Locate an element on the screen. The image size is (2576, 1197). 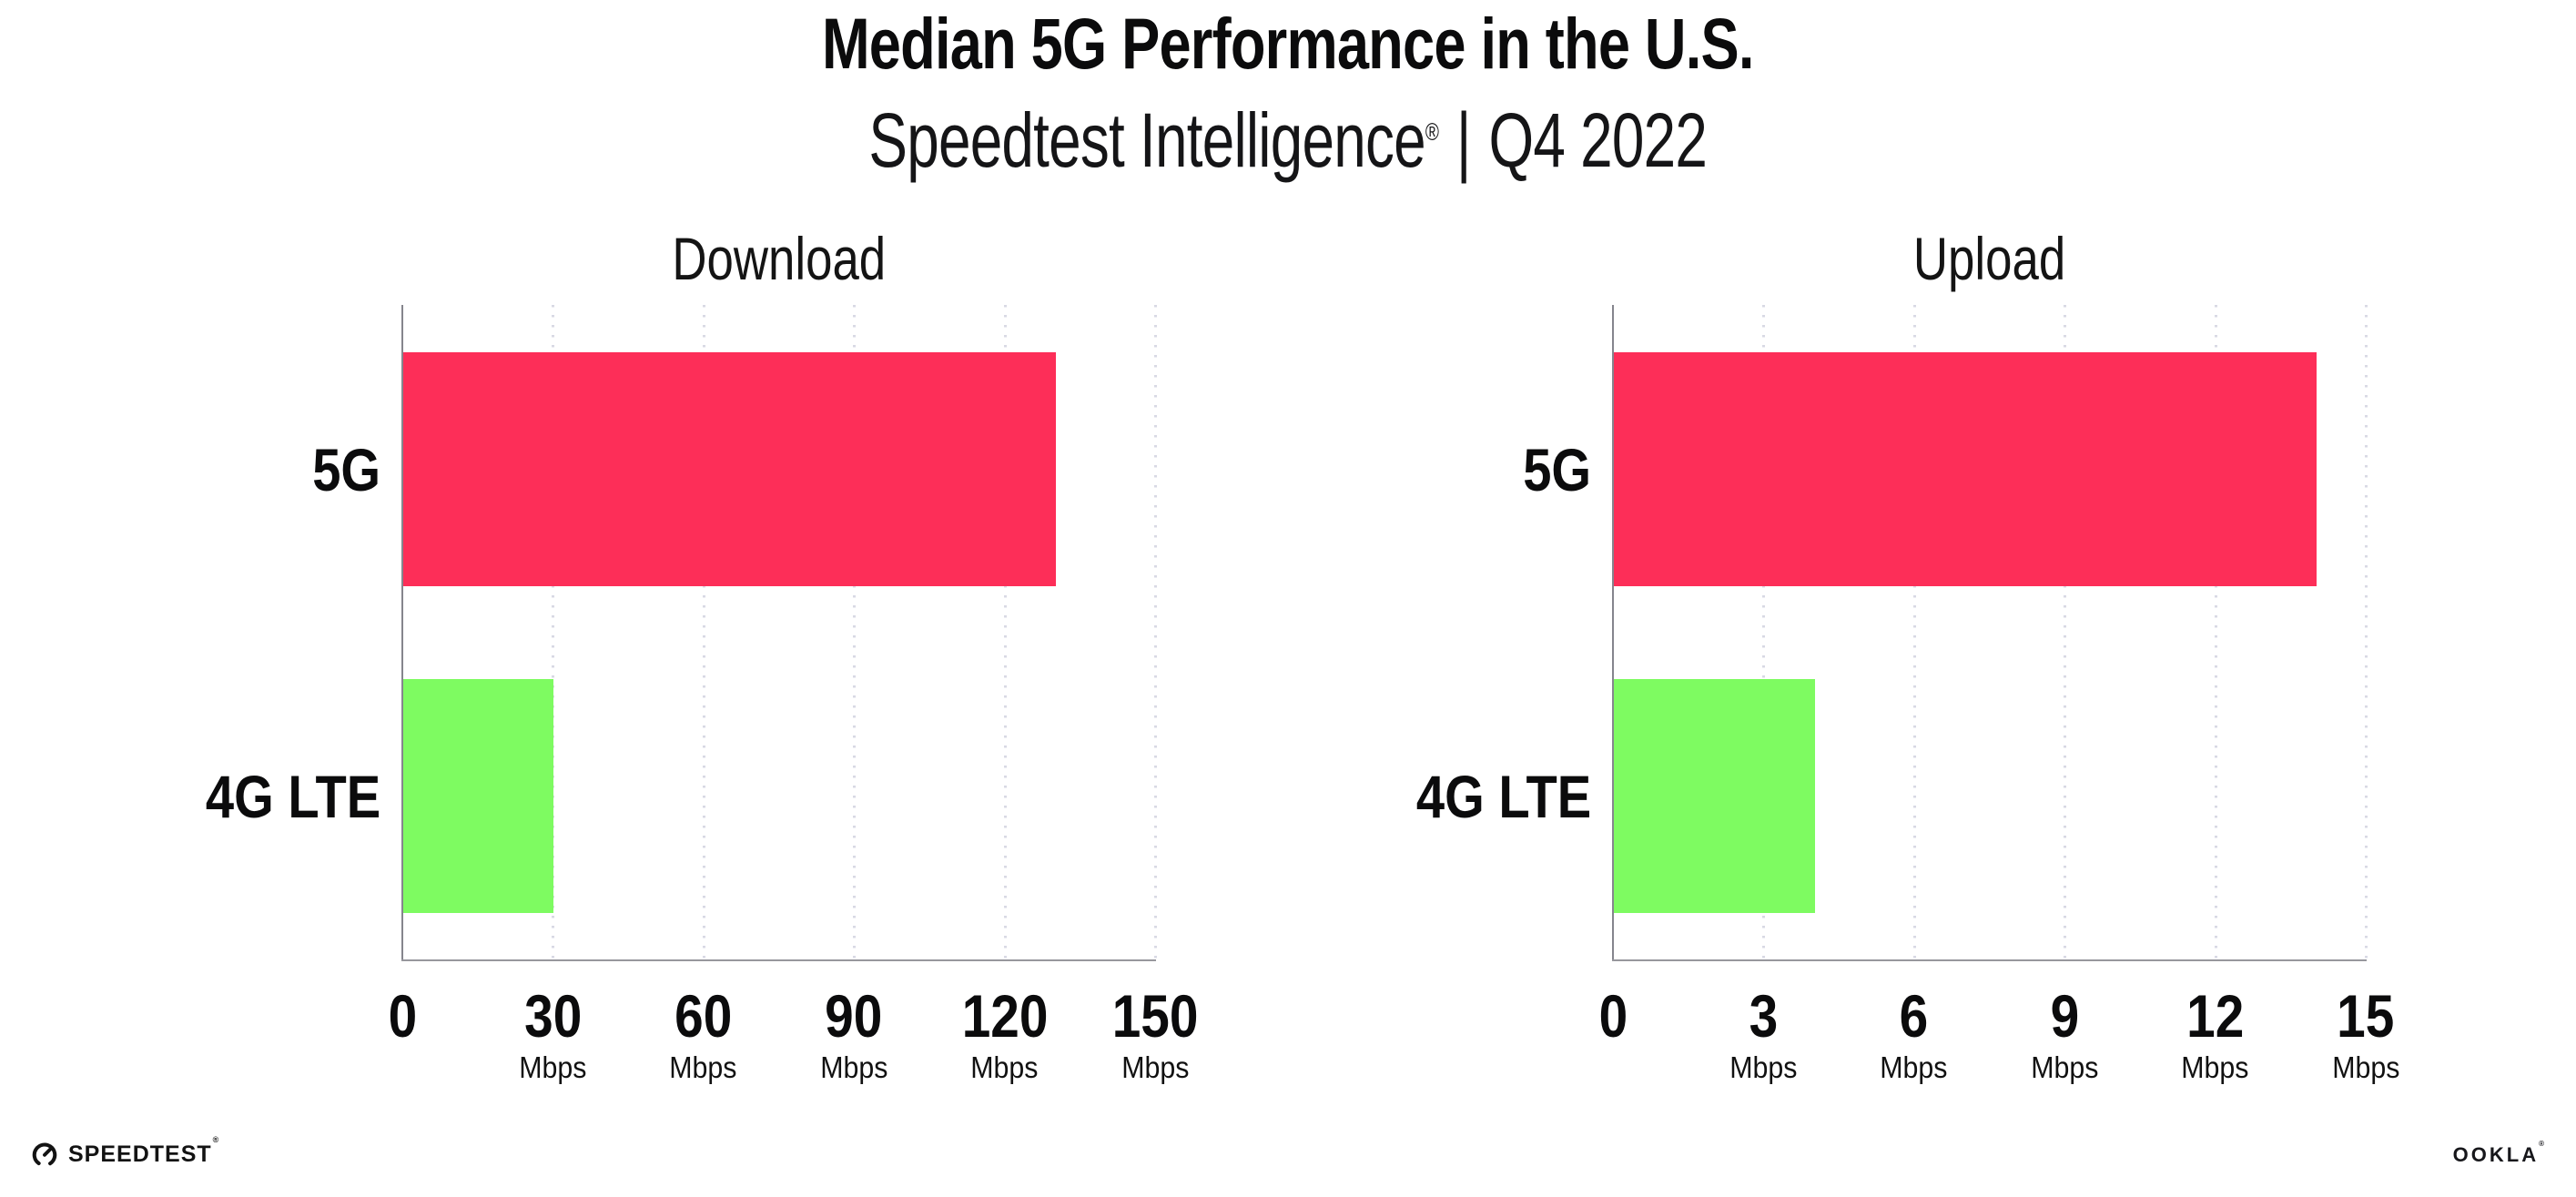
x-tick-15: 15 Mbps is located at coordinates (2366, 1034).